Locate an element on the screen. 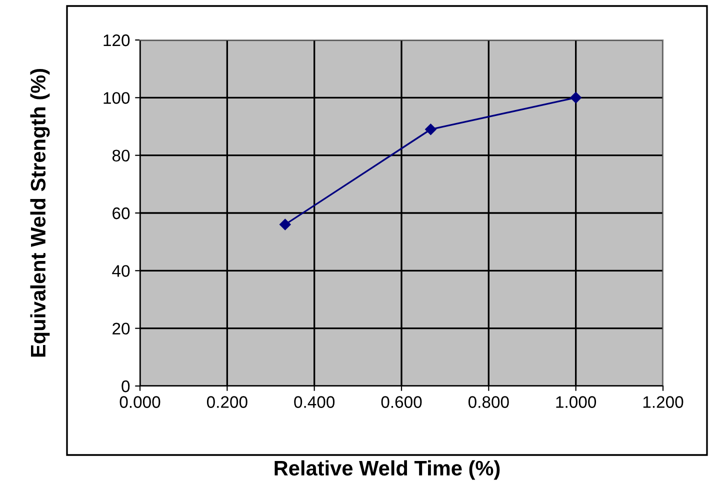 The image size is (709, 500). y-tick-label: 80 is located at coordinates (121, 156).